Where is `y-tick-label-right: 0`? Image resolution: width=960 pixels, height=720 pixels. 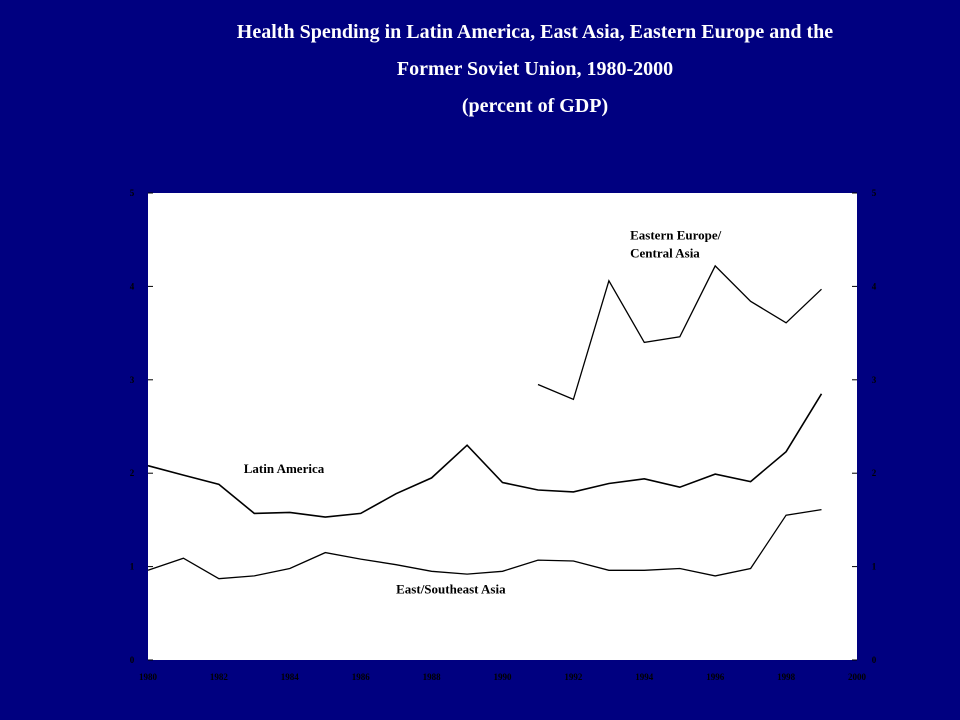
y-tick-label-right: 0 is located at coordinates (874, 660).